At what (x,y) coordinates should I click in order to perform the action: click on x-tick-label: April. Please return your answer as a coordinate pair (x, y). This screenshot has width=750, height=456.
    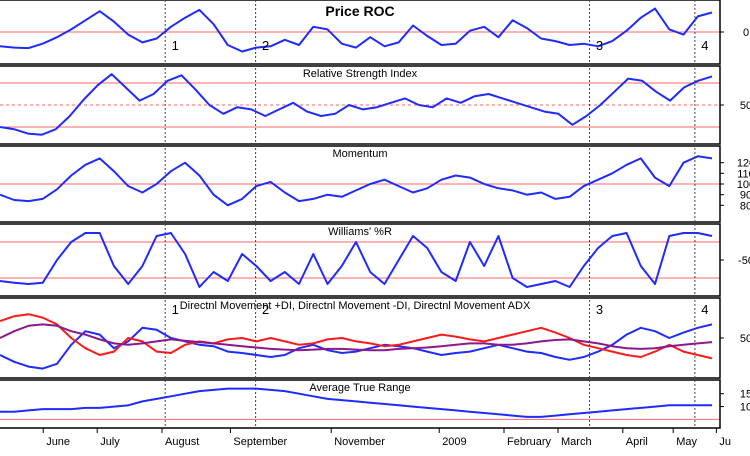
    Looking at the image, I should click on (637, 442).